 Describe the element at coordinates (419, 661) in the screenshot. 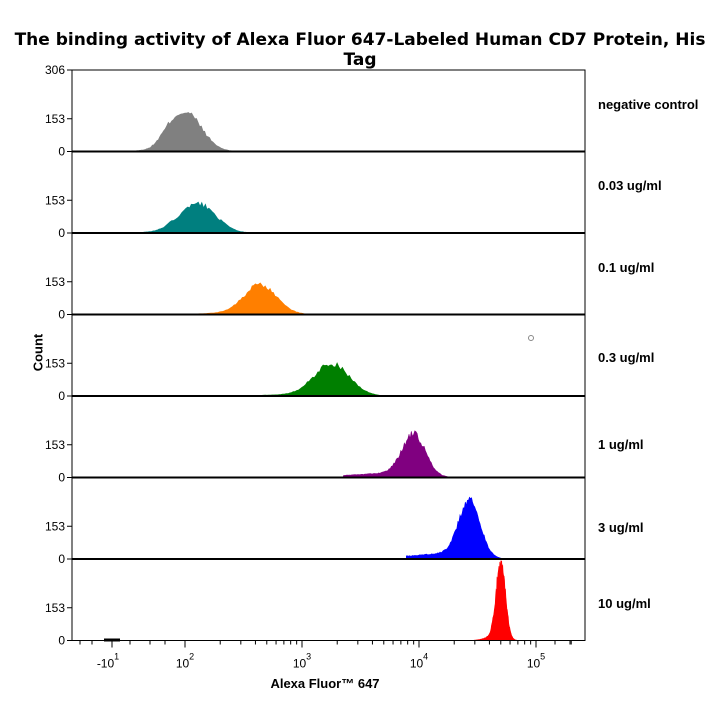

I see `x-tick-label: 10⁴` at that location.